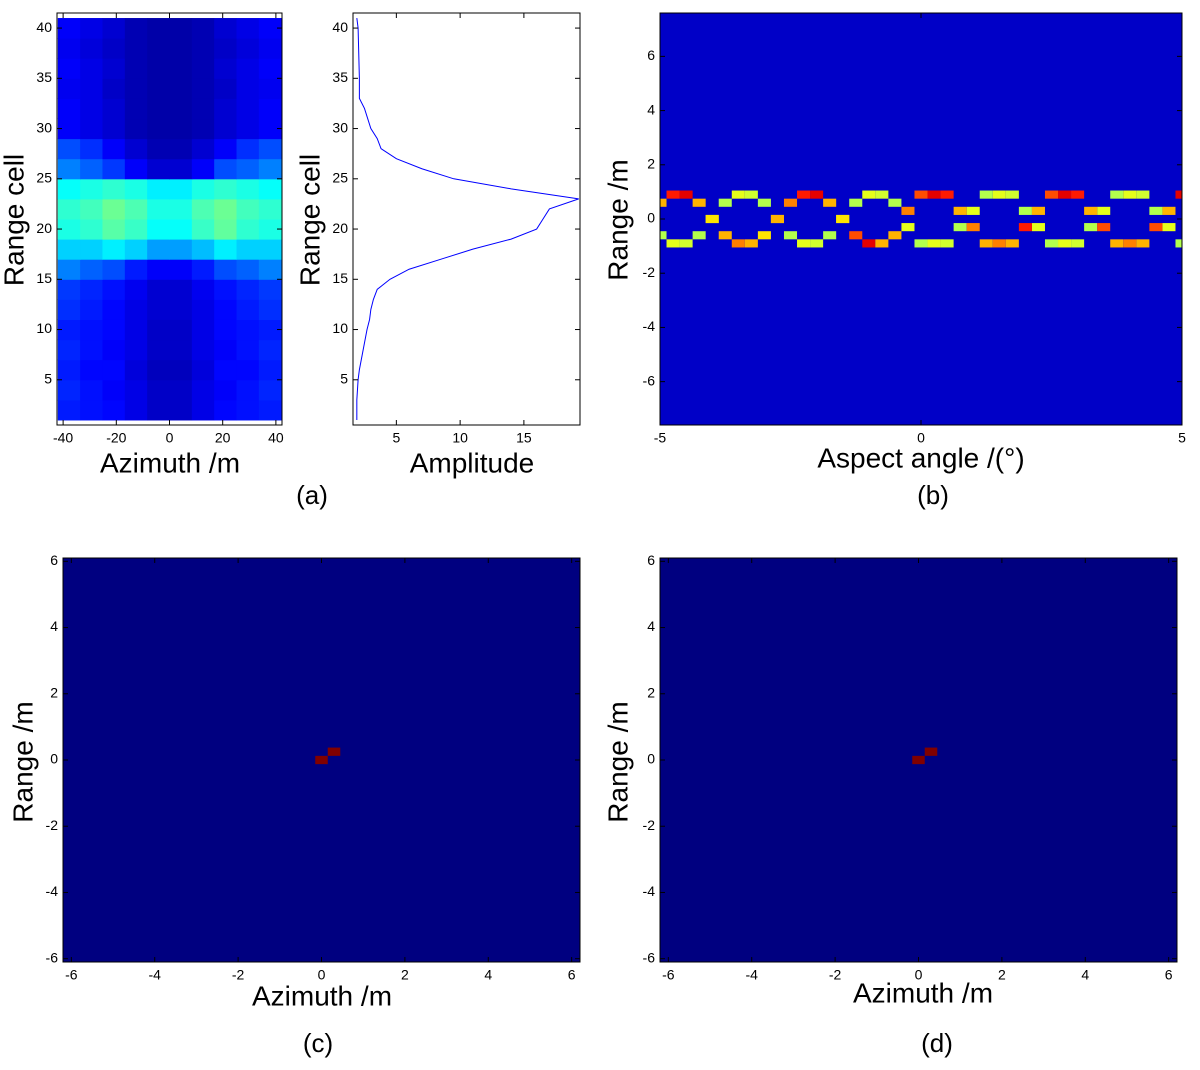  Describe the element at coordinates (48, 378) in the screenshot. I see `y-tick-label: 5` at that location.